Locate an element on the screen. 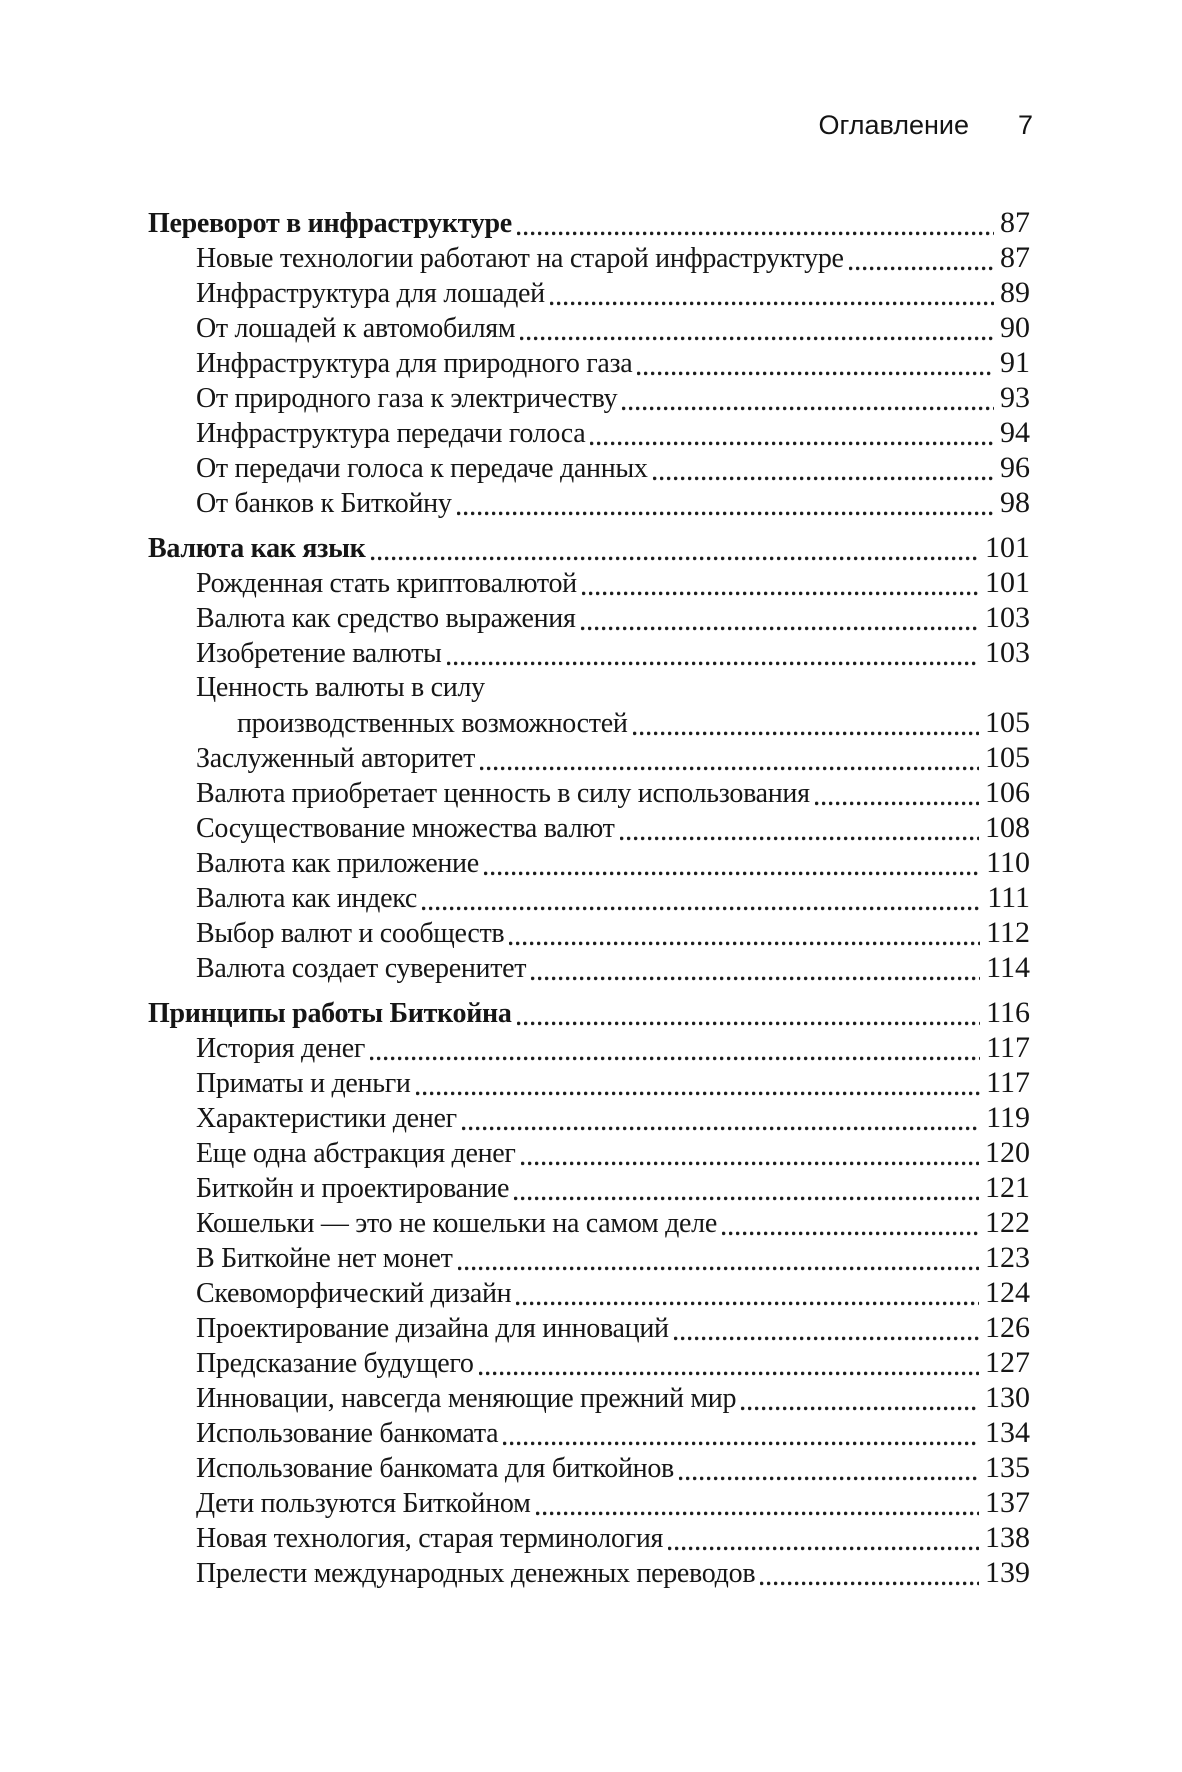 Image resolution: width=1182 pixels, height=1772 pixels. toc-entry-row: От лошадей к автомобилям 90 is located at coordinates (589, 327).